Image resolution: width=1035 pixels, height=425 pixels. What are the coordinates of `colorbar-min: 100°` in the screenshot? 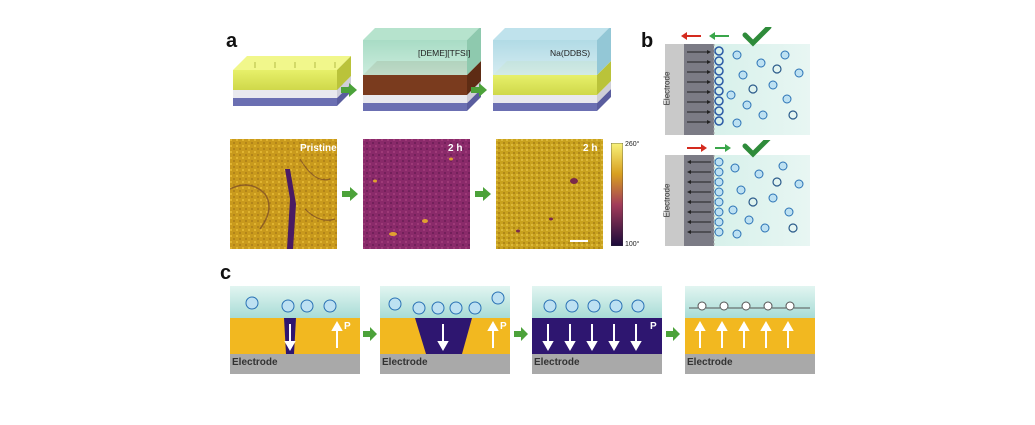 It's located at (632, 244).